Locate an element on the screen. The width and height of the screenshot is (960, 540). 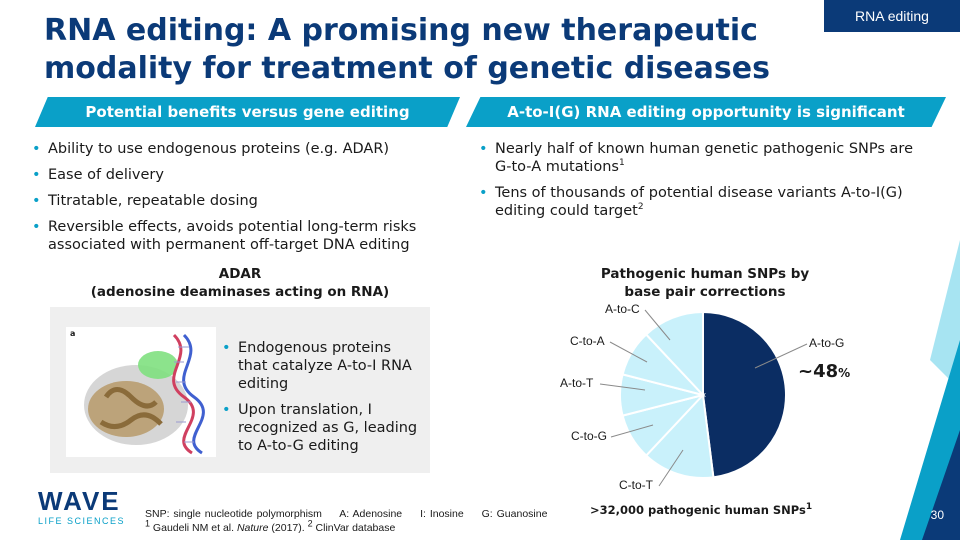
pie-svg is located at coordinates (703, 398).